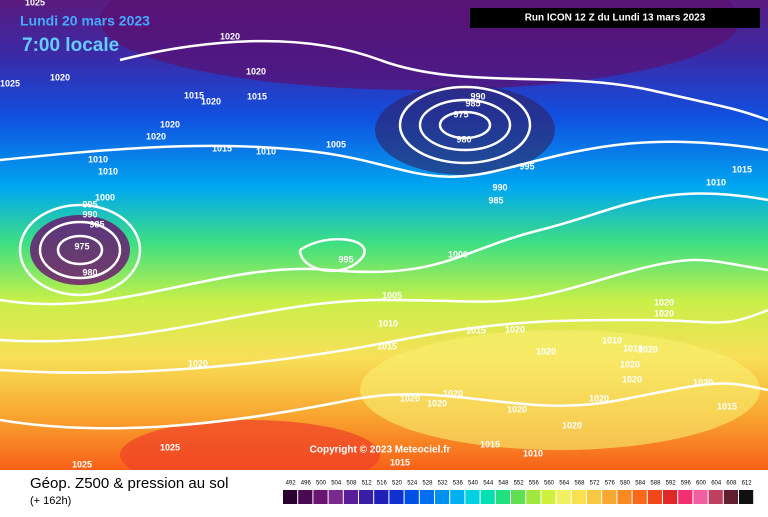 The image size is (768, 517). Describe the element at coordinates (321, 484) in the screenshot. I see `legend-label: 500` at that location.